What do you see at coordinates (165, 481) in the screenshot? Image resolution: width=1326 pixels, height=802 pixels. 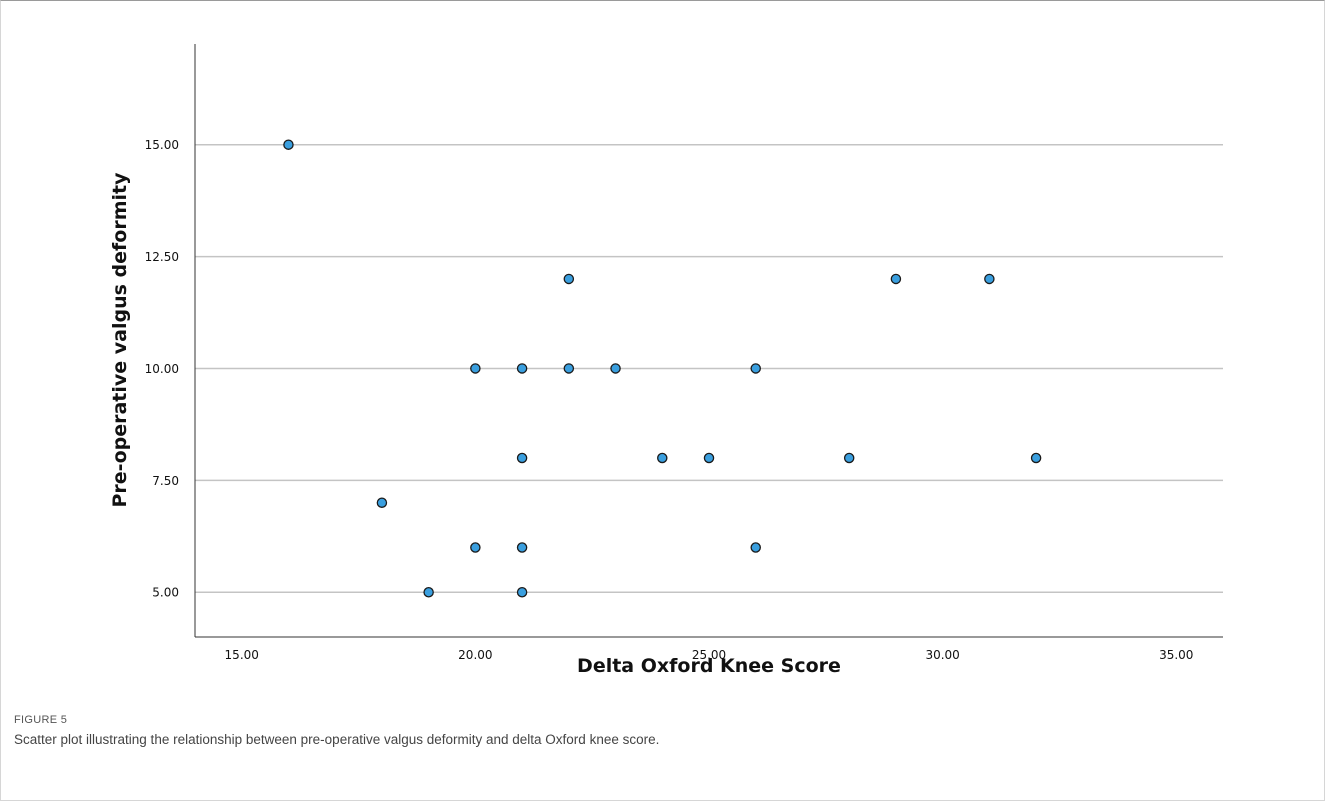 I see `y-tick-label: 7.50` at bounding box center [165, 481].